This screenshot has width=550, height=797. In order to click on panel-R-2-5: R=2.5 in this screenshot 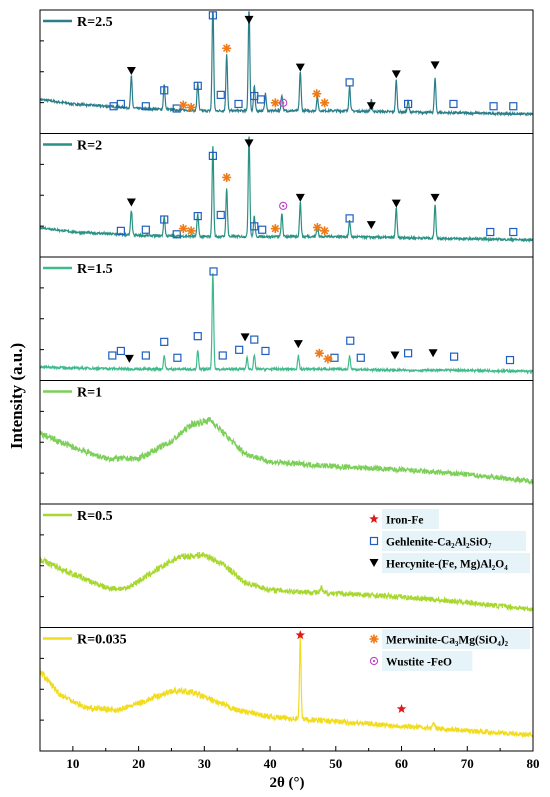, I will do `click(286, 71)`.